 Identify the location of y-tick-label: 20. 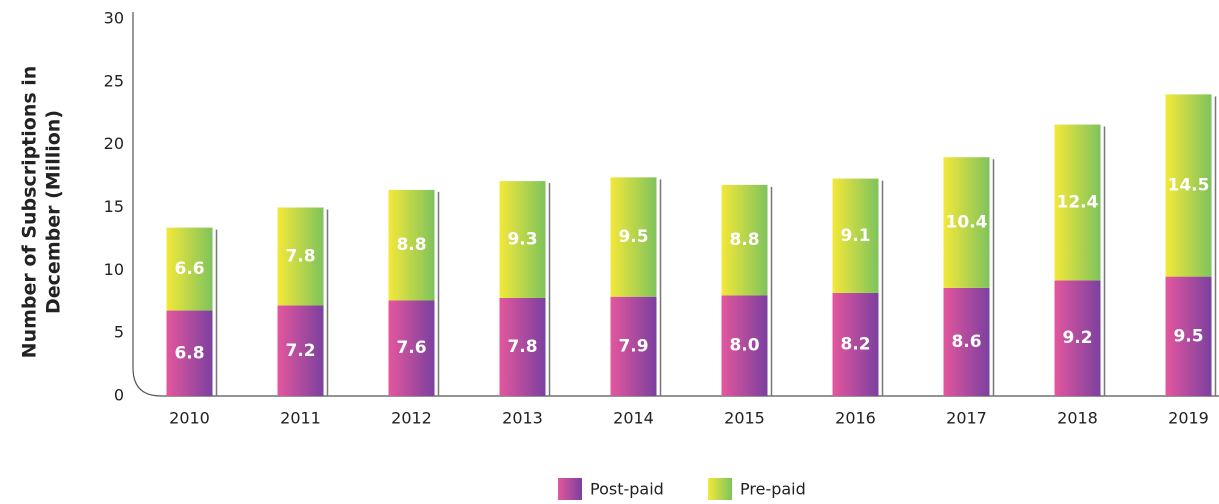
(114, 143).